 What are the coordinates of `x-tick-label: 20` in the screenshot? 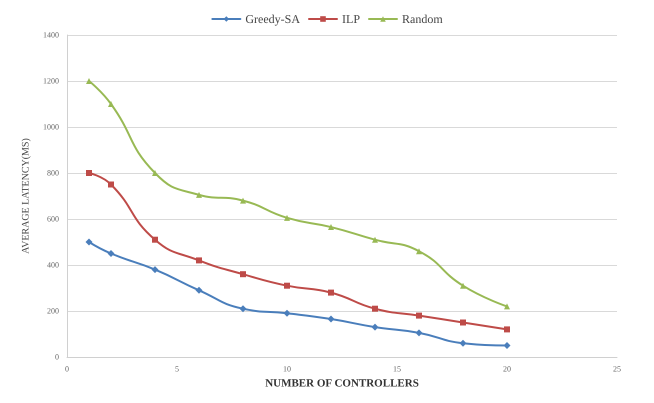 It's located at (507, 369).